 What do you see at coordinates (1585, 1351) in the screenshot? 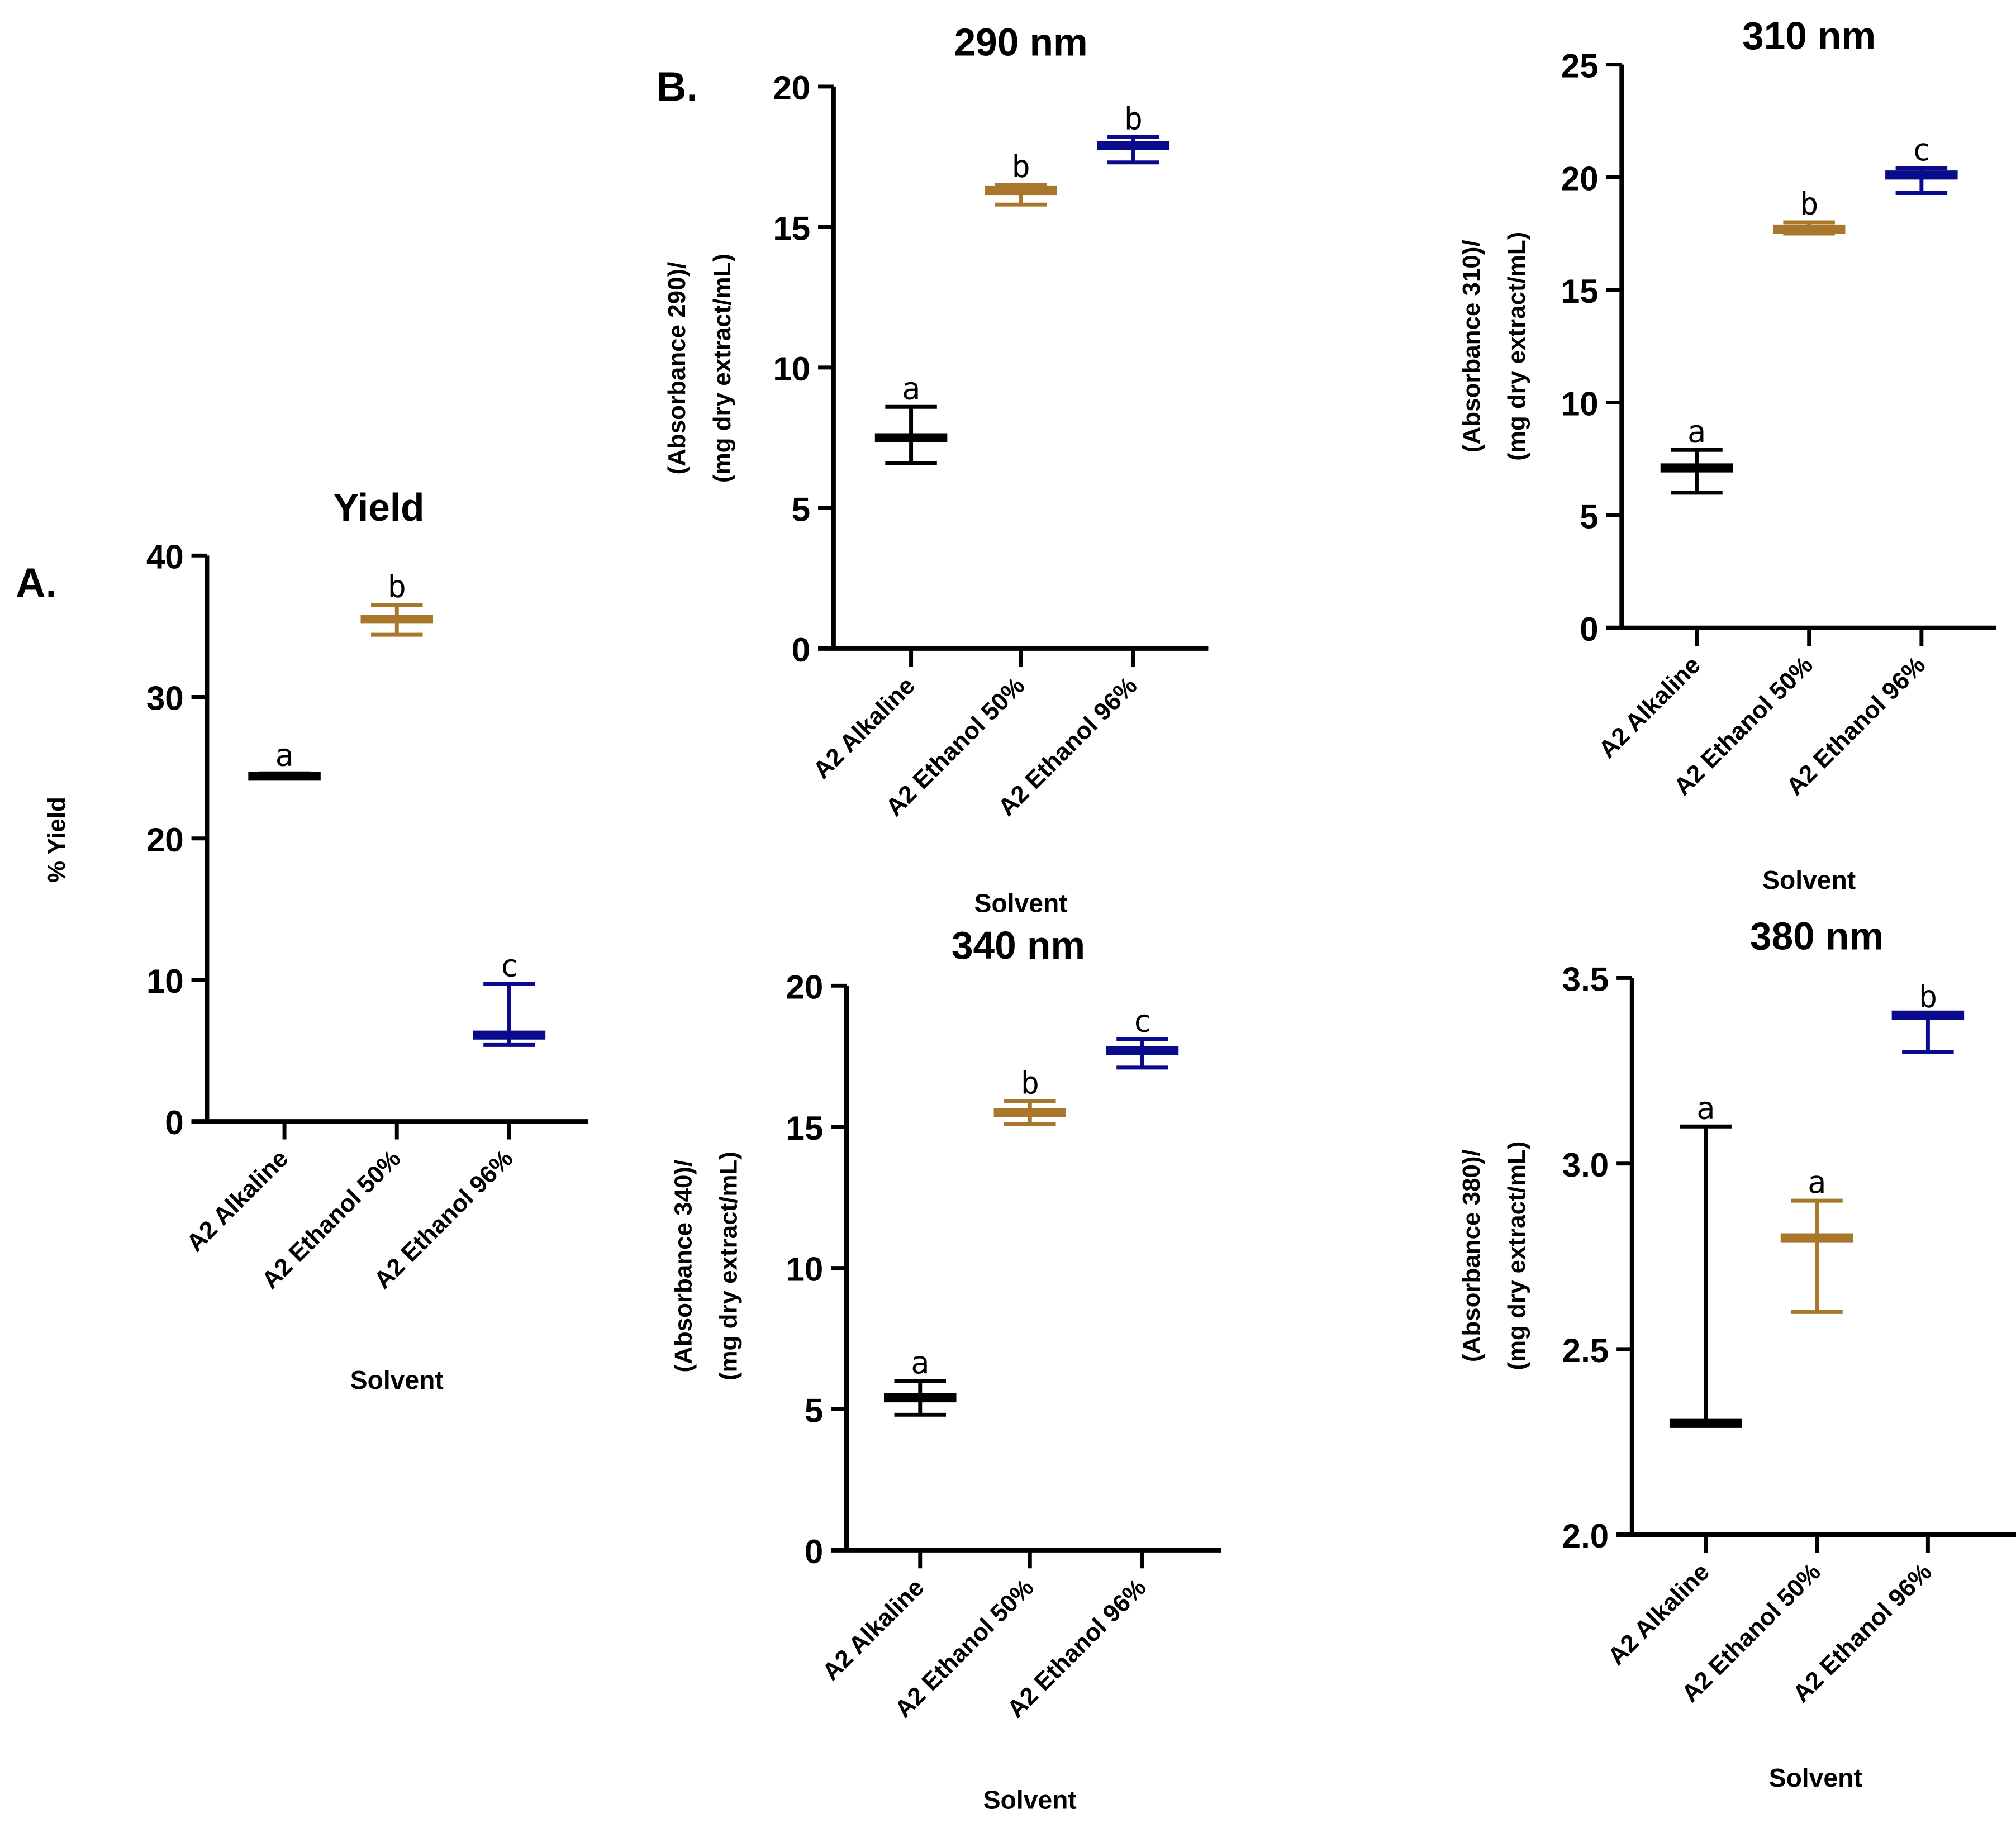
I see `y-tick-label: 2.5` at bounding box center [1585, 1351].